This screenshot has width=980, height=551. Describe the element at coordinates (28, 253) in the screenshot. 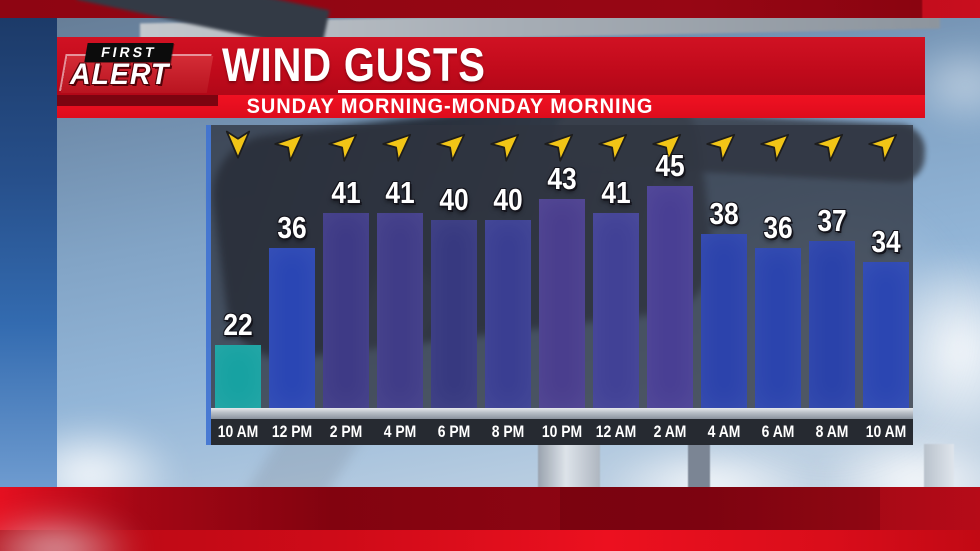

I see `left-blue-band` at that location.